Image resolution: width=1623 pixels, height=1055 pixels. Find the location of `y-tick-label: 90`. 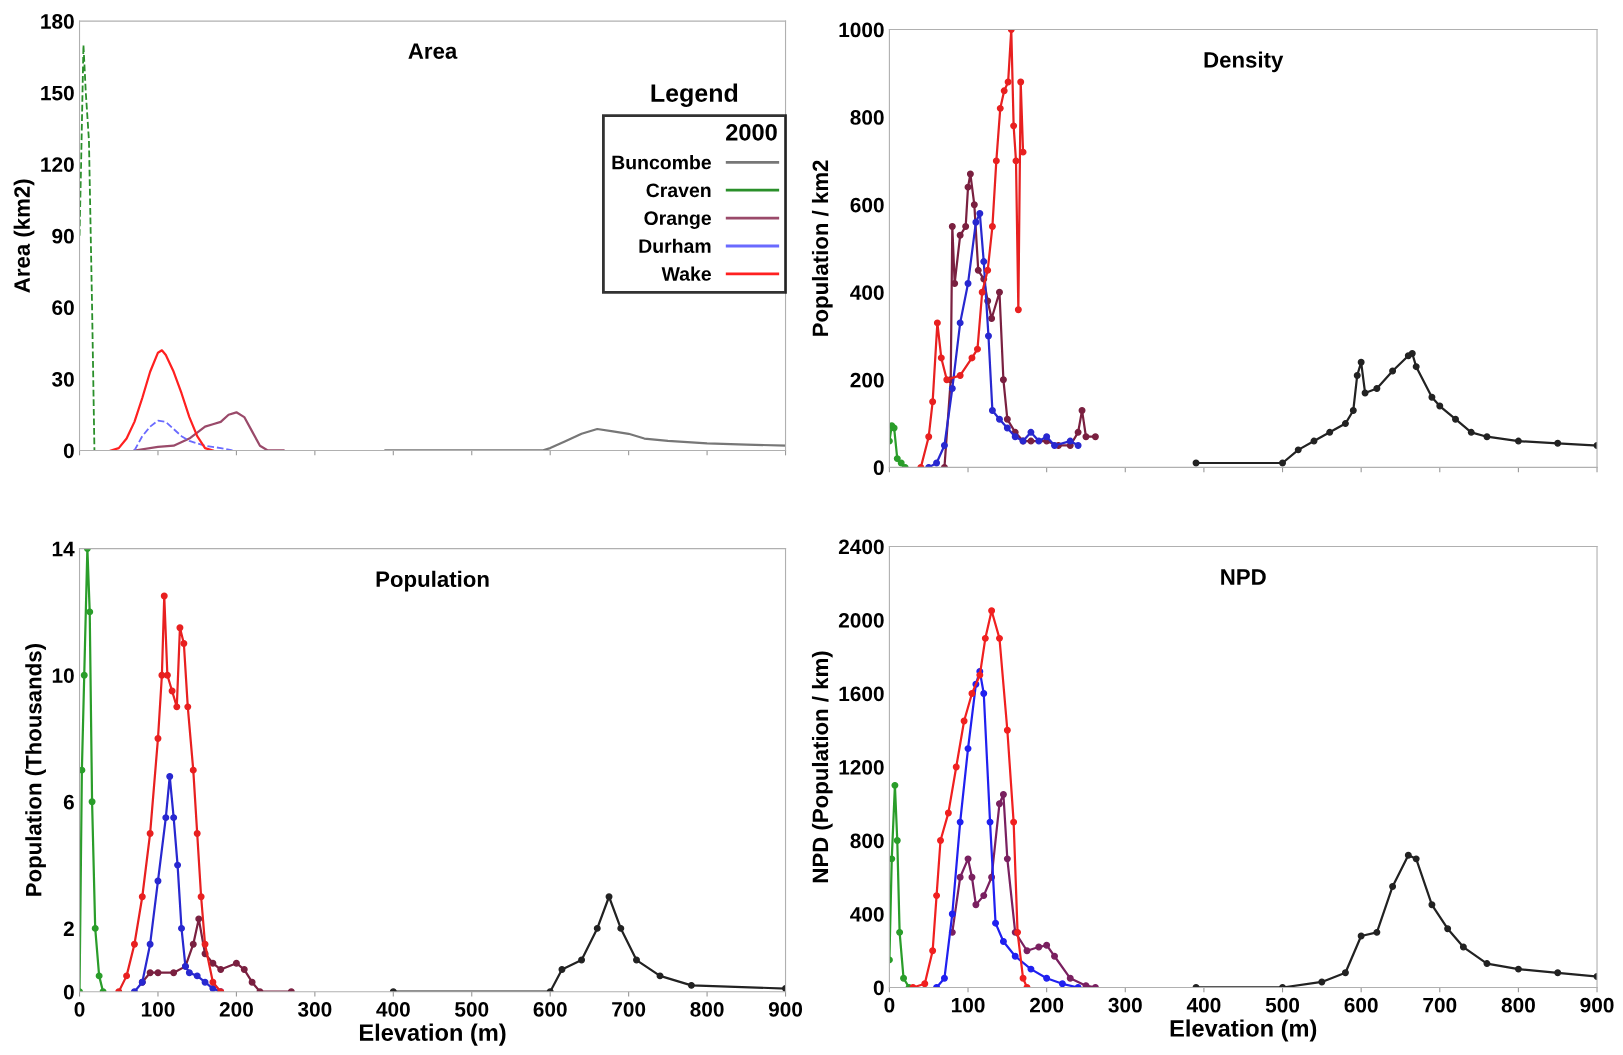

y-tick-label: 90 is located at coordinates (63, 236).